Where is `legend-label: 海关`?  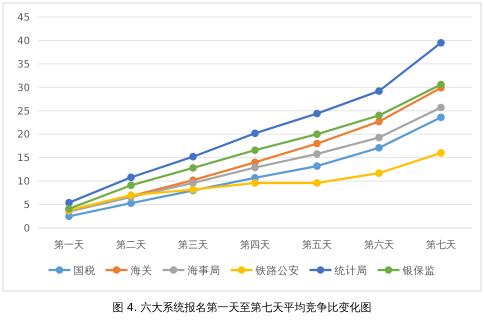
legend-label: 海关 is located at coordinates (141, 270).